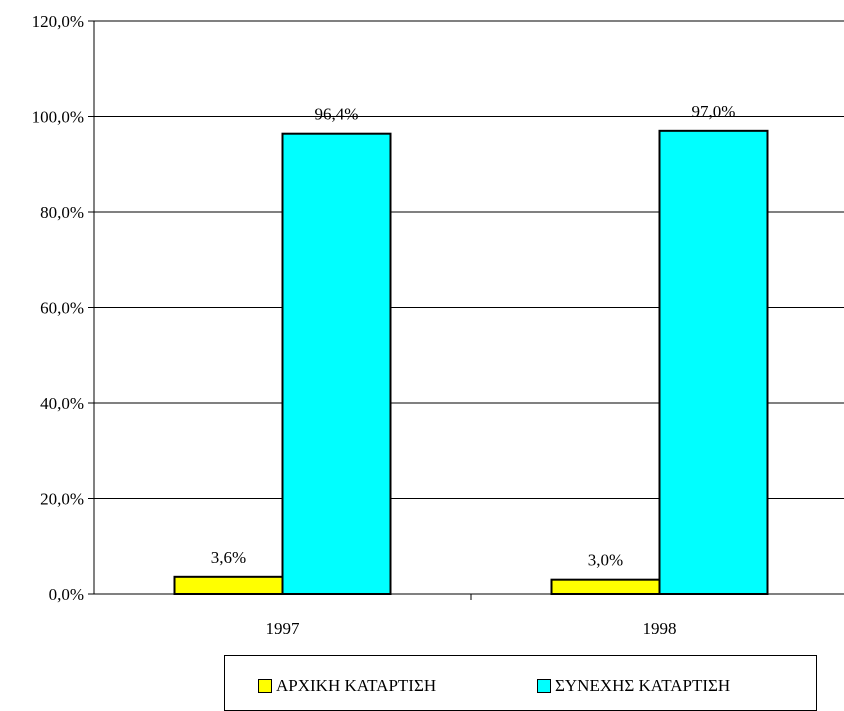  What do you see at coordinates (714, 111) in the screenshot?
I see `bar-value-label: 97,0%` at bounding box center [714, 111].